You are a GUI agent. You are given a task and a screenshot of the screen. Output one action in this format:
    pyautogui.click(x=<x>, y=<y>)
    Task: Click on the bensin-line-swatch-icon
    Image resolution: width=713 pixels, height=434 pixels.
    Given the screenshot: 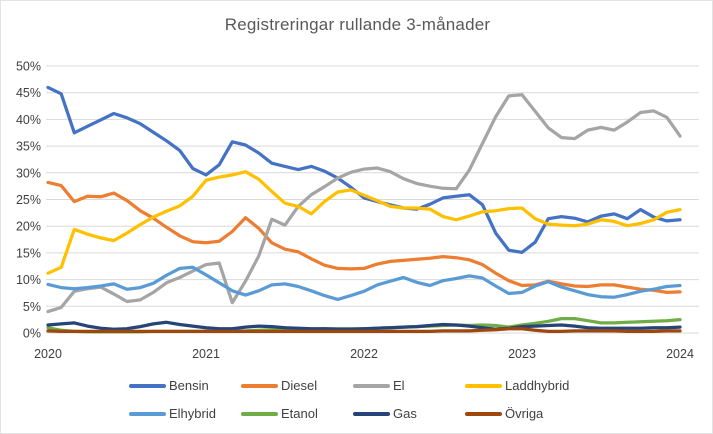 What is the action you would take?
    pyautogui.click(x=147, y=385)
    